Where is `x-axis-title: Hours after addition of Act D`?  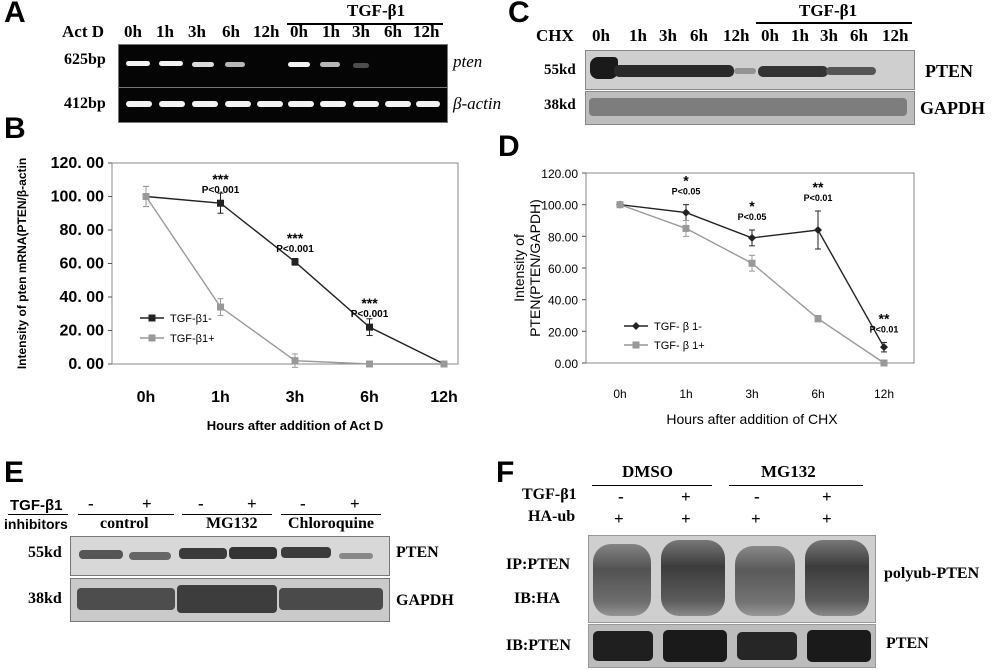
x-axis-title: Hours after addition of Act D is located at coordinates (295, 425).